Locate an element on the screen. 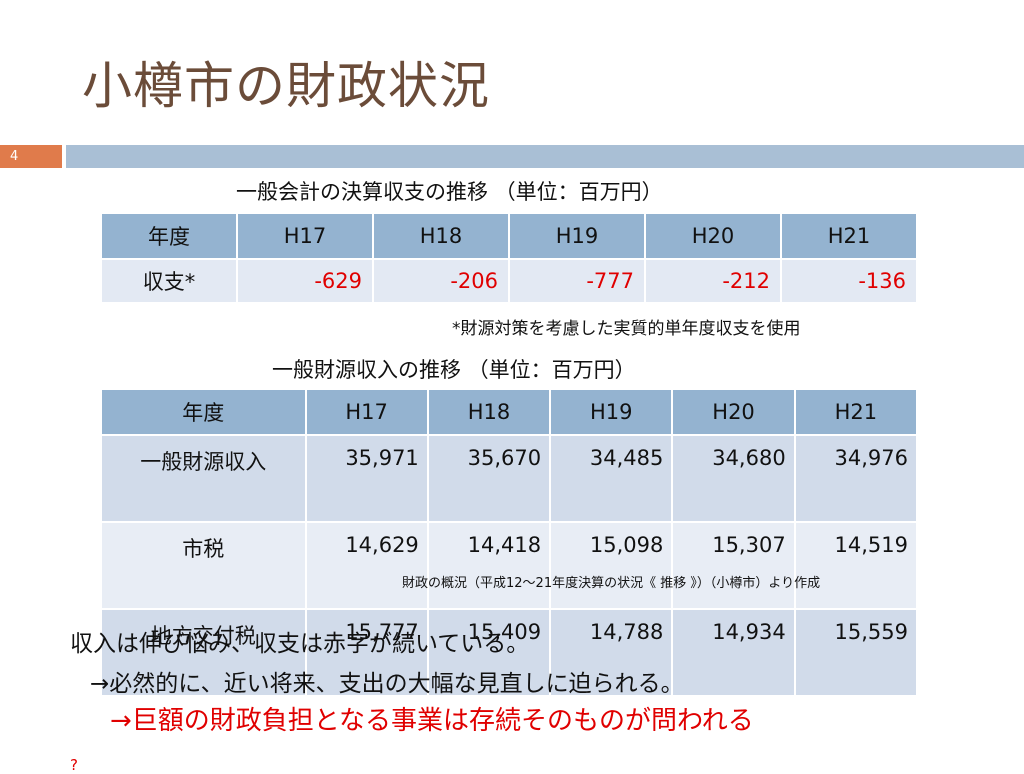 The width and height of the screenshot is (1024, 774). row-label: 収支* is located at coordinates (169, 281).